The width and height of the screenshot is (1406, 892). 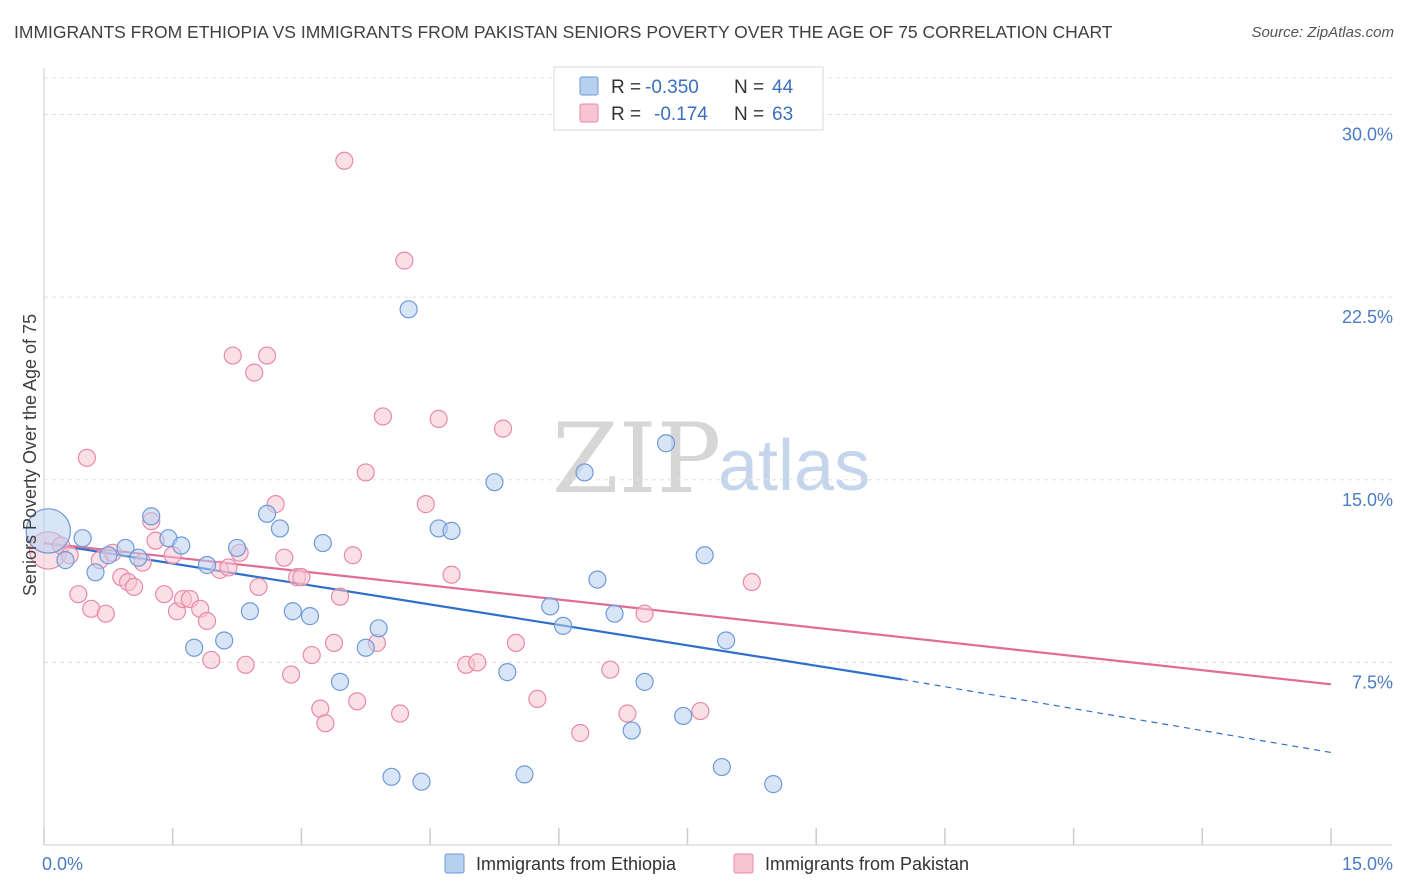 I want to click on legend-r-label-ethiopia: R =, so click(x=626, y=87).